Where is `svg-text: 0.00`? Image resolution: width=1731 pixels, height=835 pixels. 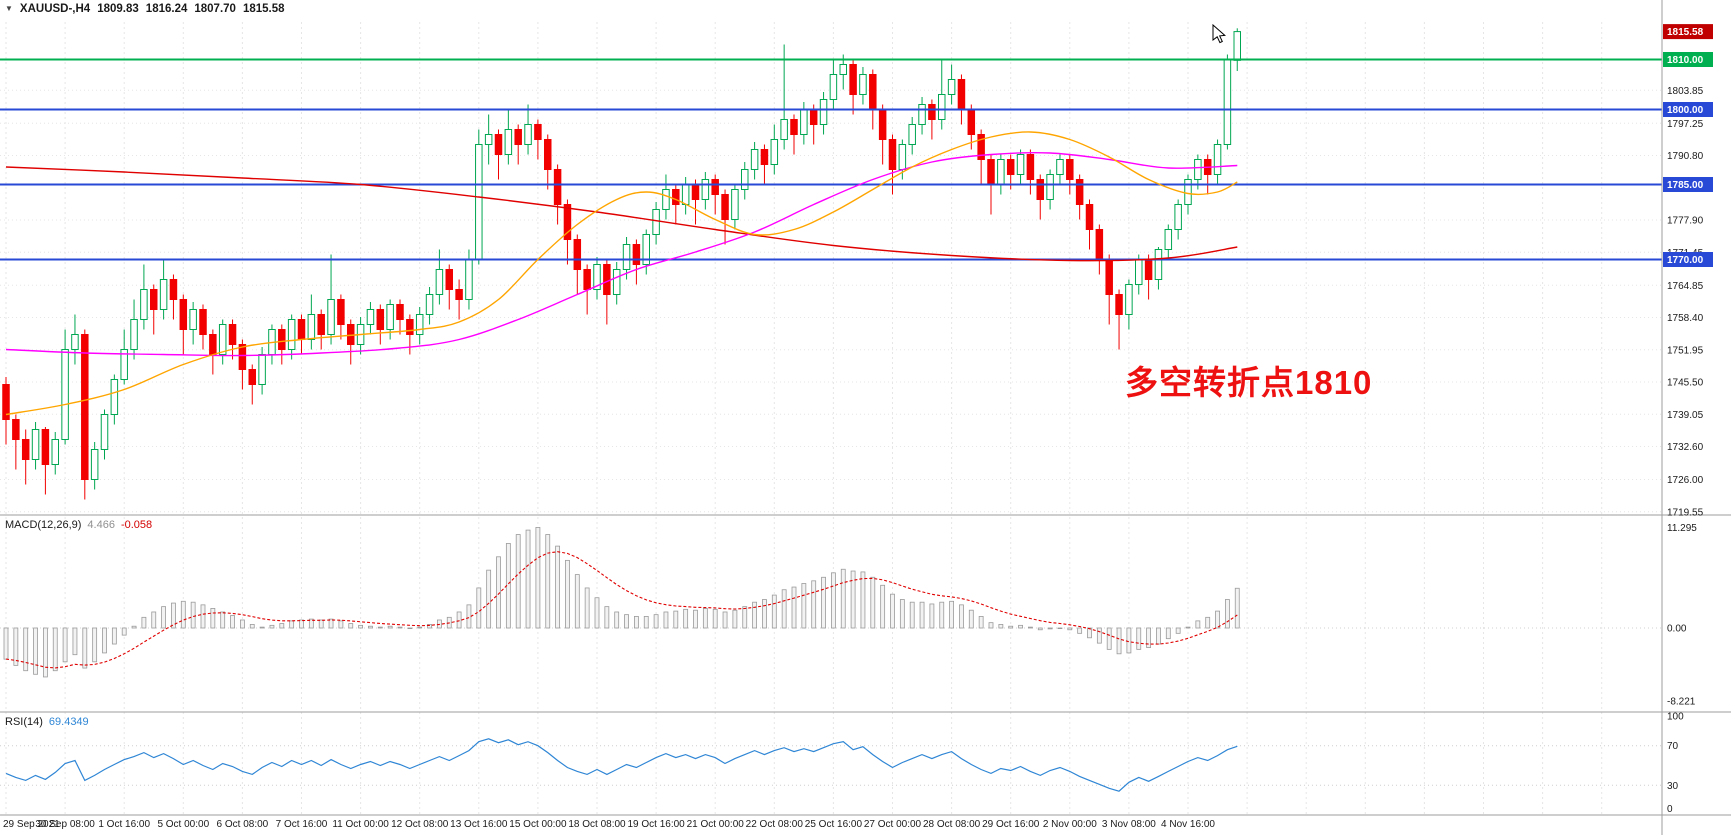
svg-text: 0.00 is located at coordinates (1677, 629).